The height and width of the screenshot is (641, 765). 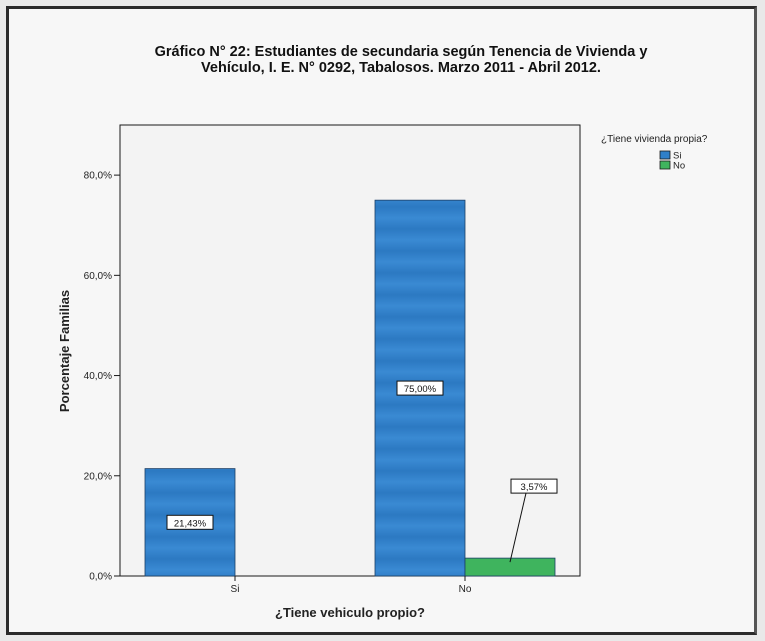 What do you see at coordinates (100, 577) in the screenshot?
I see `y-tick-label: 0,0%` at bounding box center [100, 577].